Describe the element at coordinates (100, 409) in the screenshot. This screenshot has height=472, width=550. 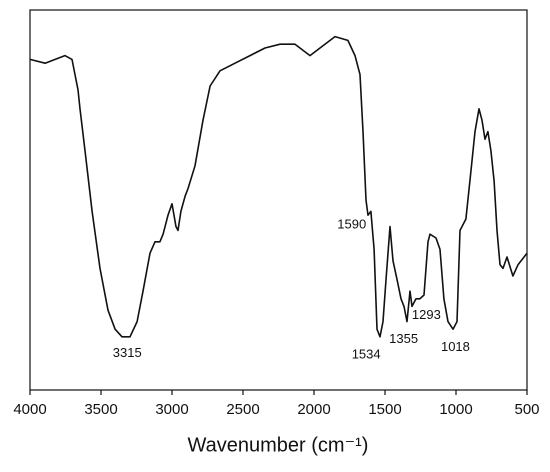
I see `x-tick-label: 3500` at that location.